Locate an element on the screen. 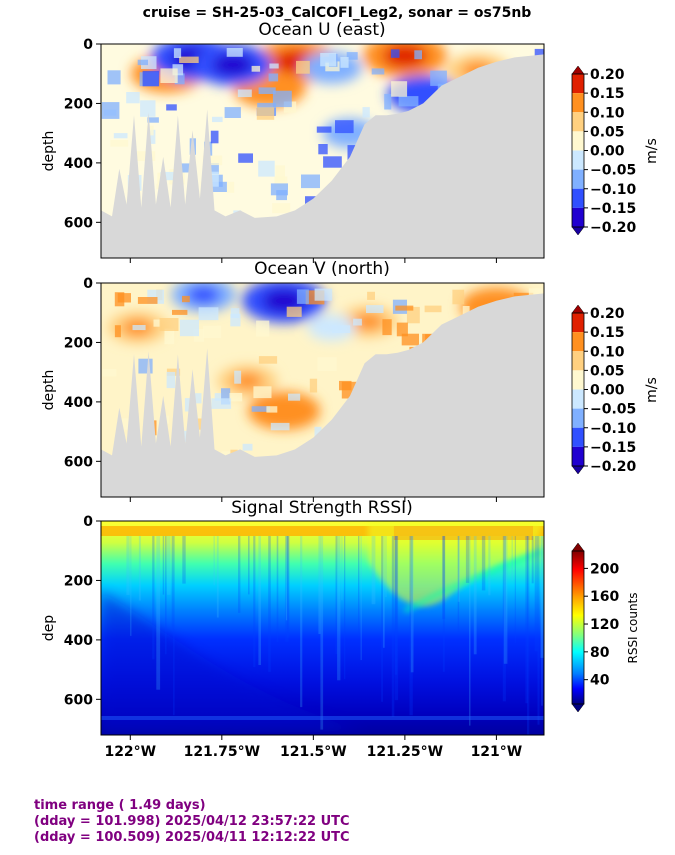  x-tick-label: 122°W is located at coordinates (130, 752).